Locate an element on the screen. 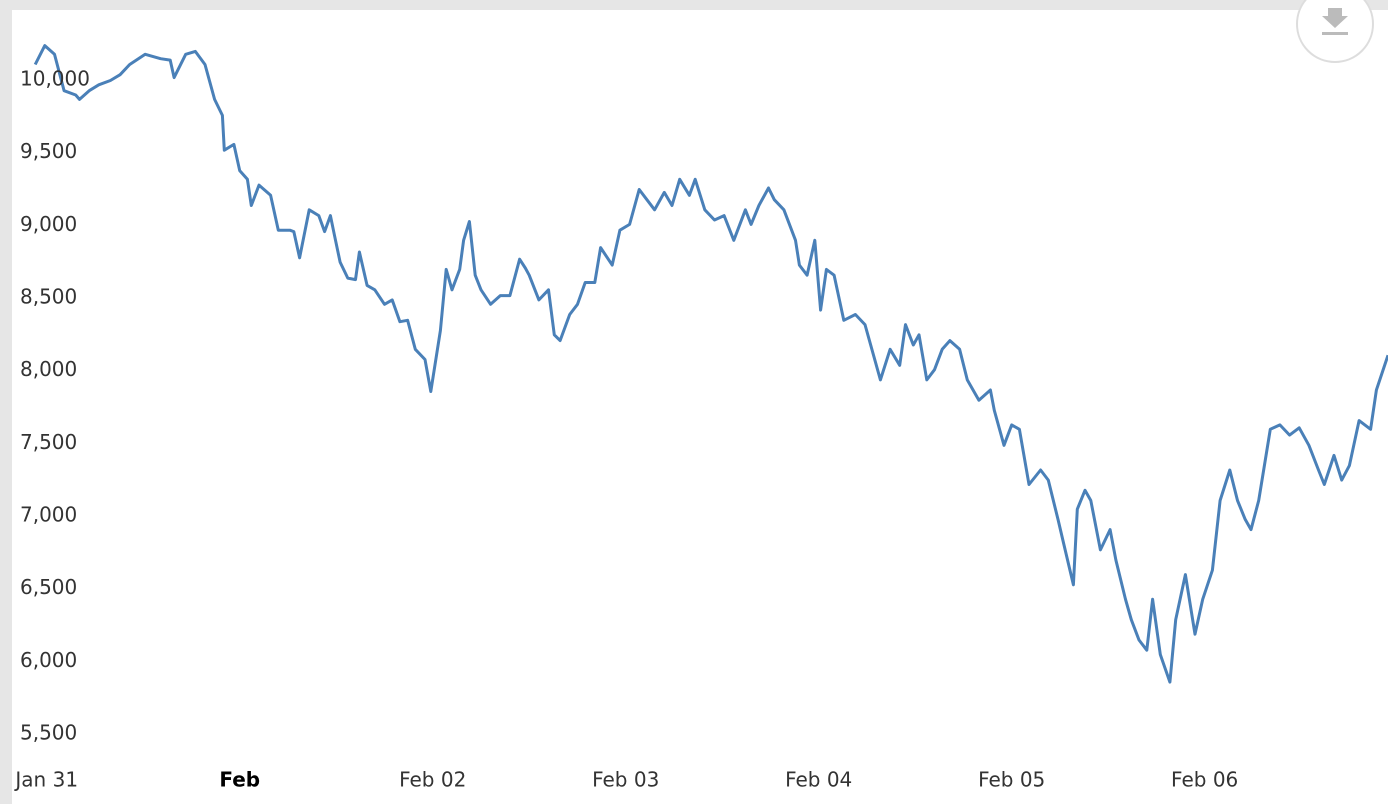 The image size is (1388, 804). y-tick-label: 9,000 is located at coordinates (48, 224).